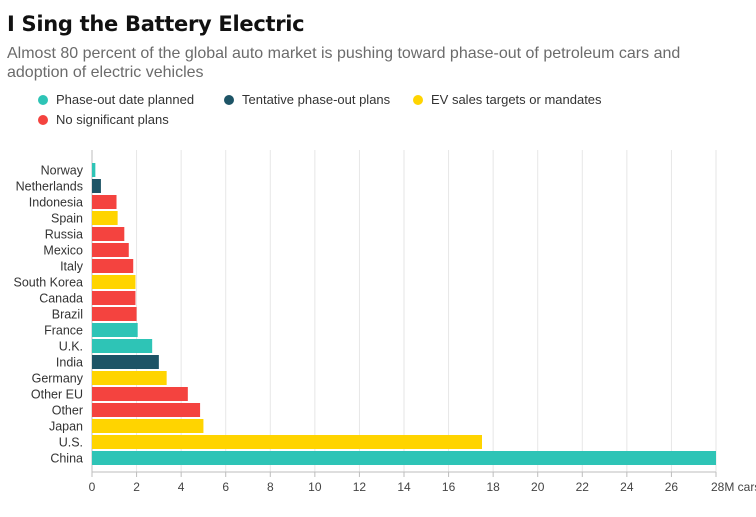 The width and height of the screenshot is (756, 517). Describe the element at coordinates (94, 170) in the screenshot. I see `bar-norway` at that location.